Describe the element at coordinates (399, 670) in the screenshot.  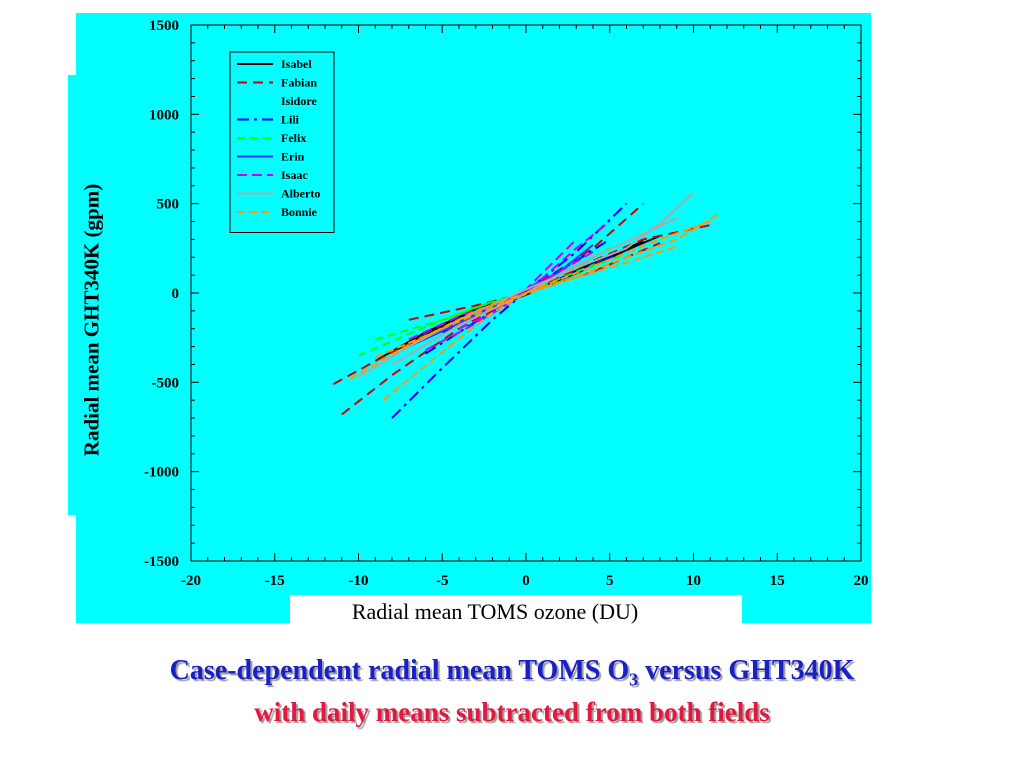
I see `caption-line-1-prefix: Case-dependent radial mean TOMS O` at that location.